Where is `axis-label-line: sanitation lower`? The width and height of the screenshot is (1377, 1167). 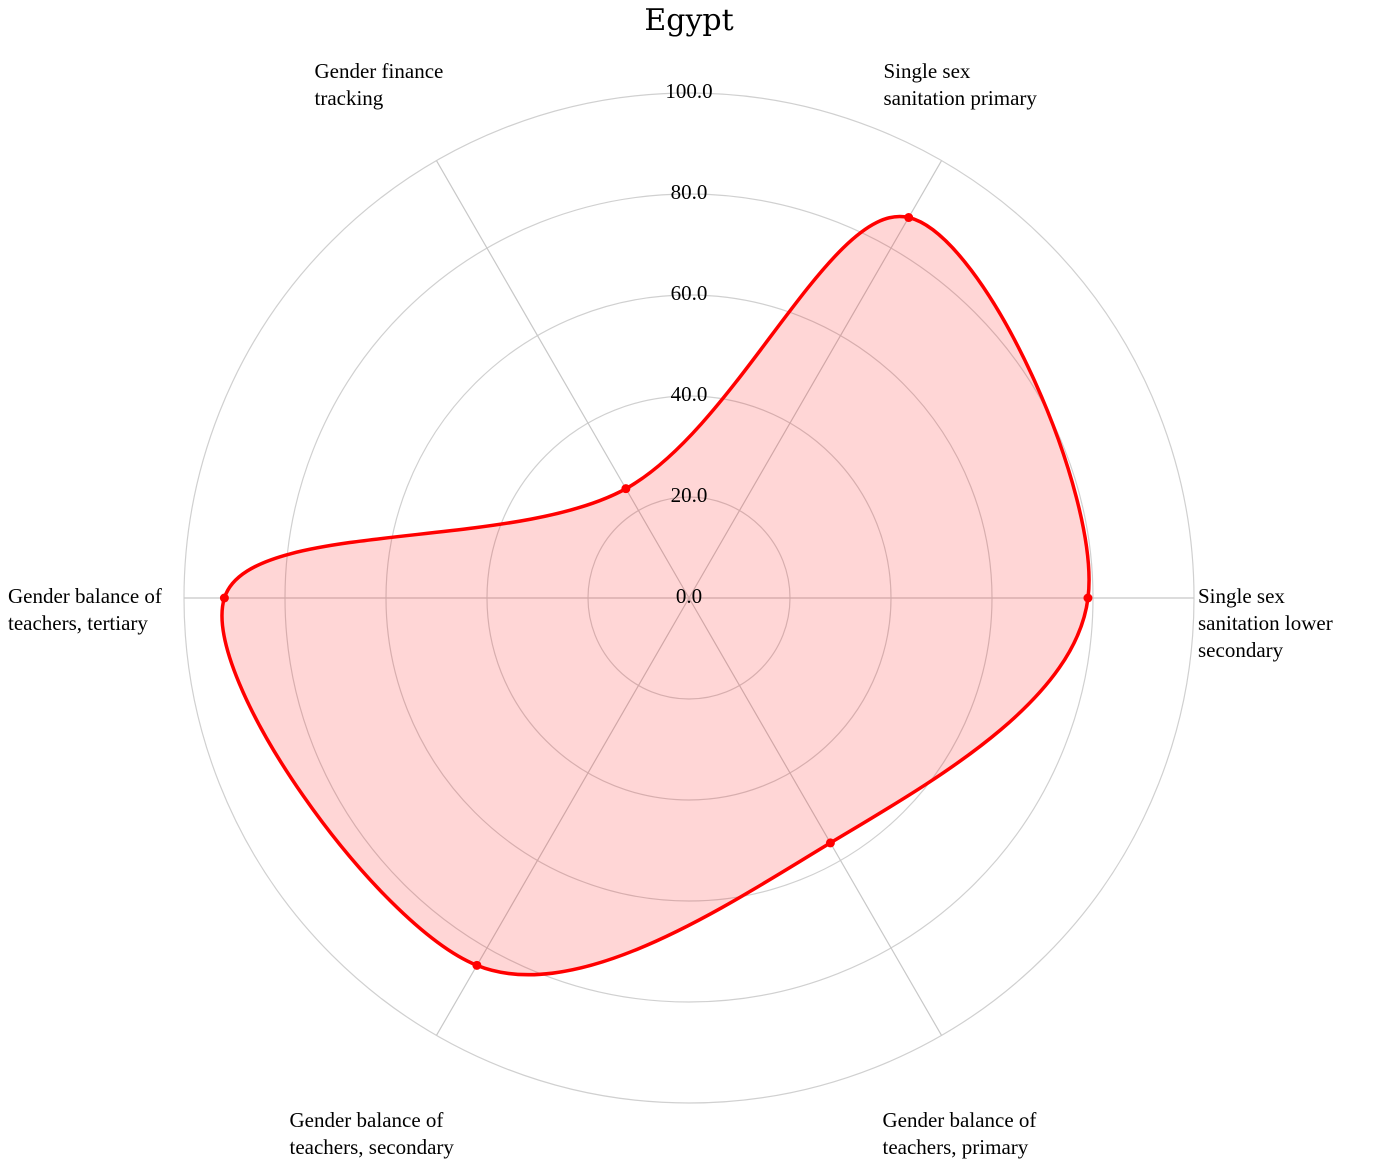 axis-label-line: sanitation lower is located at coordinates (1265, 623).